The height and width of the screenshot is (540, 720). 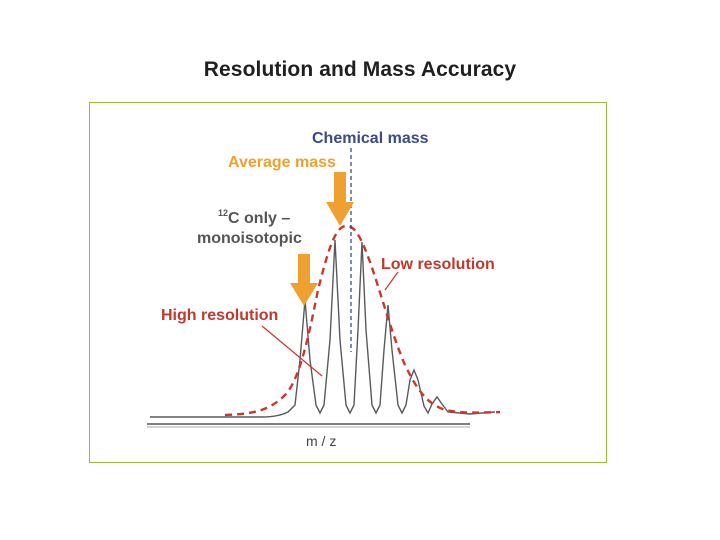 What do you see at coordinates (219, 315) in the screenshot?
I see `high-resolution-label: High resolution` at bounding box center [219, 315].